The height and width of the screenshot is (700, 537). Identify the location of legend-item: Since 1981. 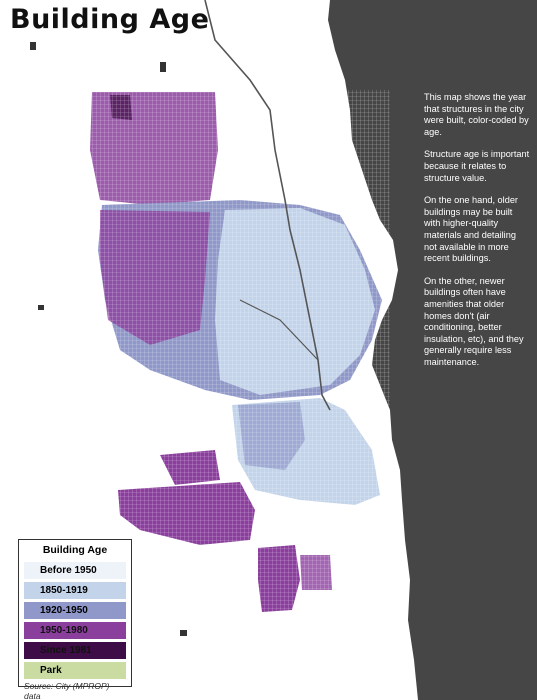
(75, 650).